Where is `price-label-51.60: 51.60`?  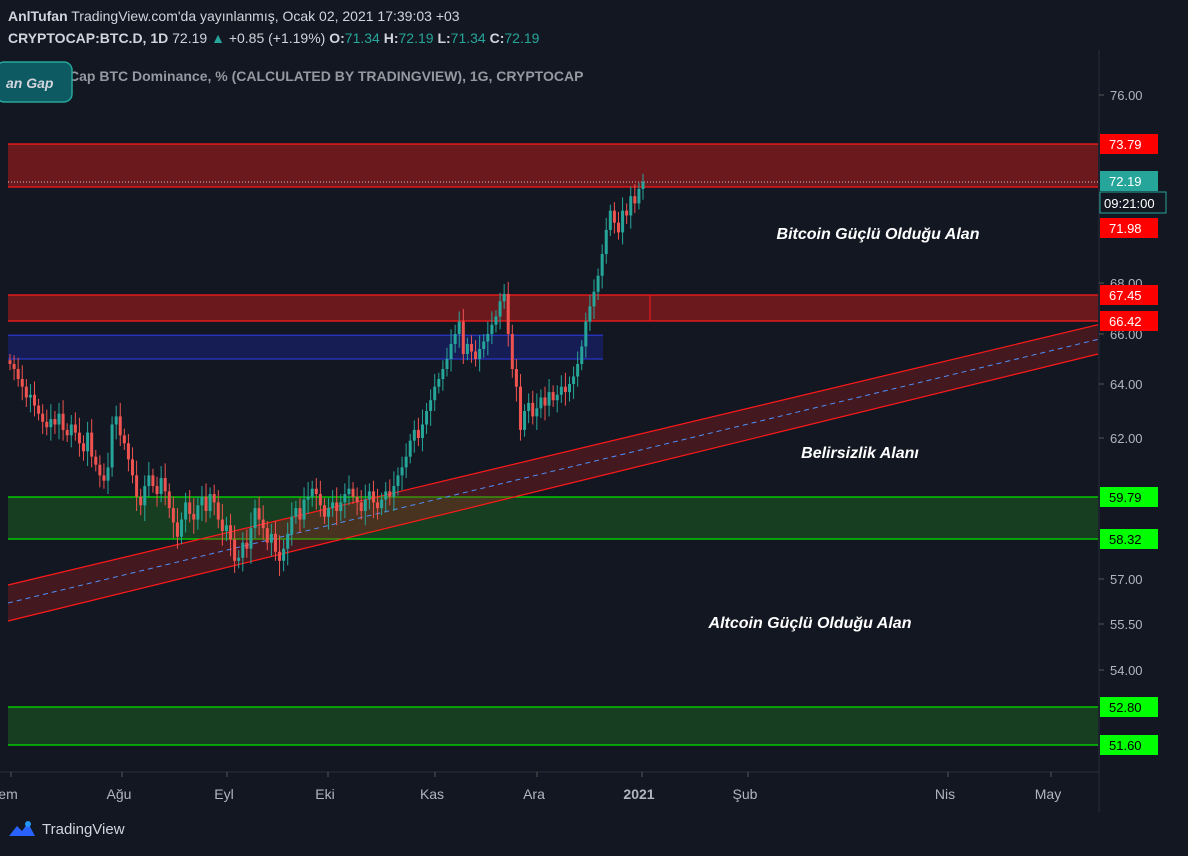
price-label-51.60: 51.60 is located at coordinates (1129, 745).